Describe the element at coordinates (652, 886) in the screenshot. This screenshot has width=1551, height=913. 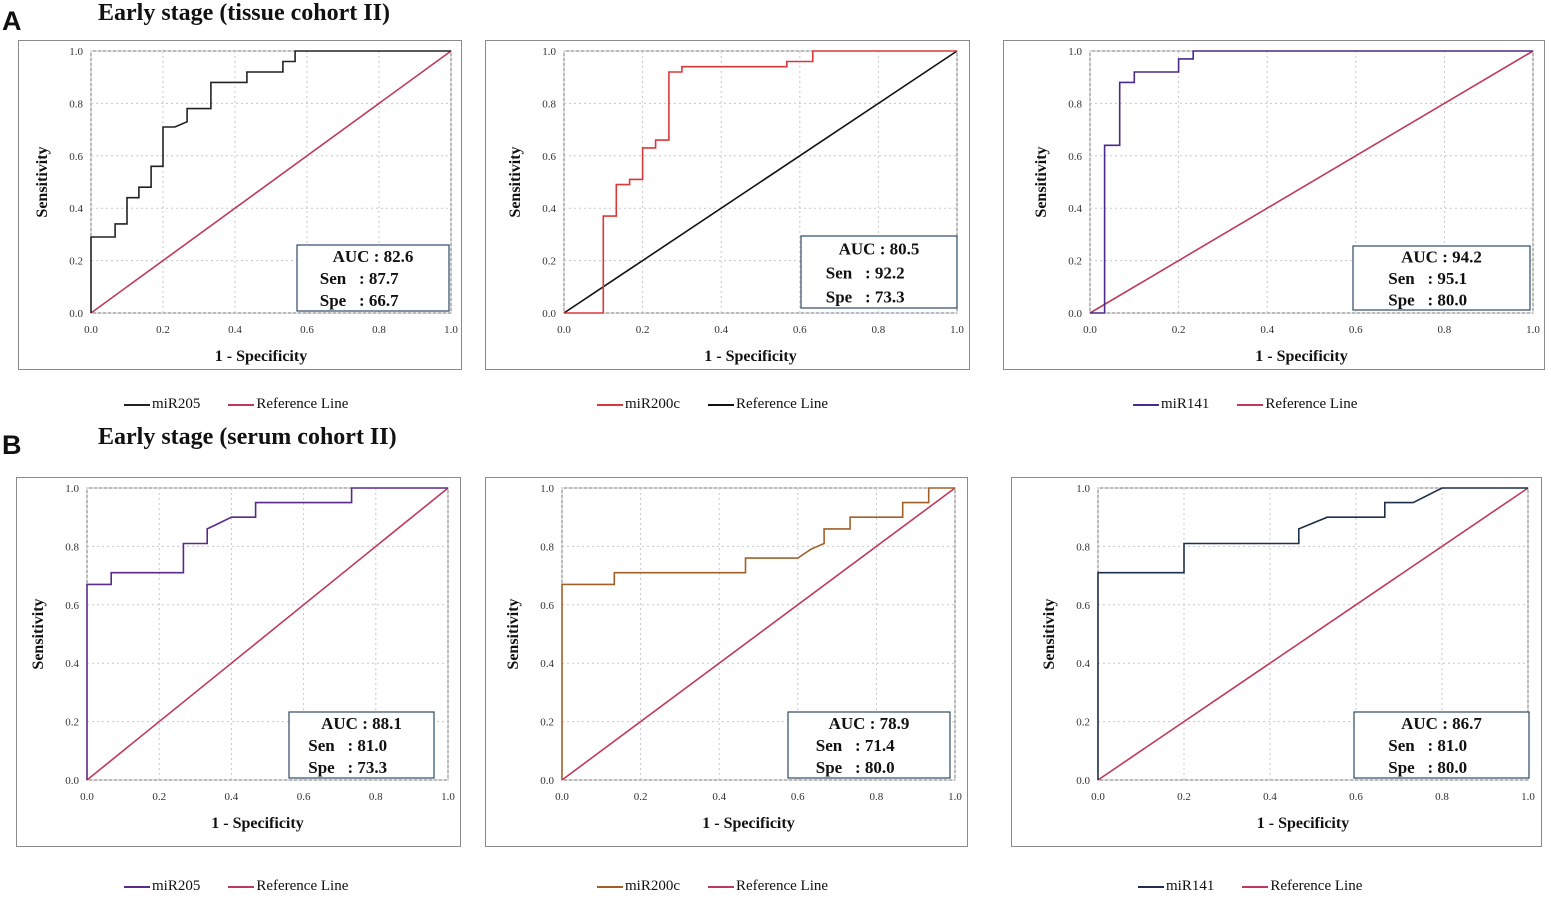
I see `legend-label: miR200c` at that location.